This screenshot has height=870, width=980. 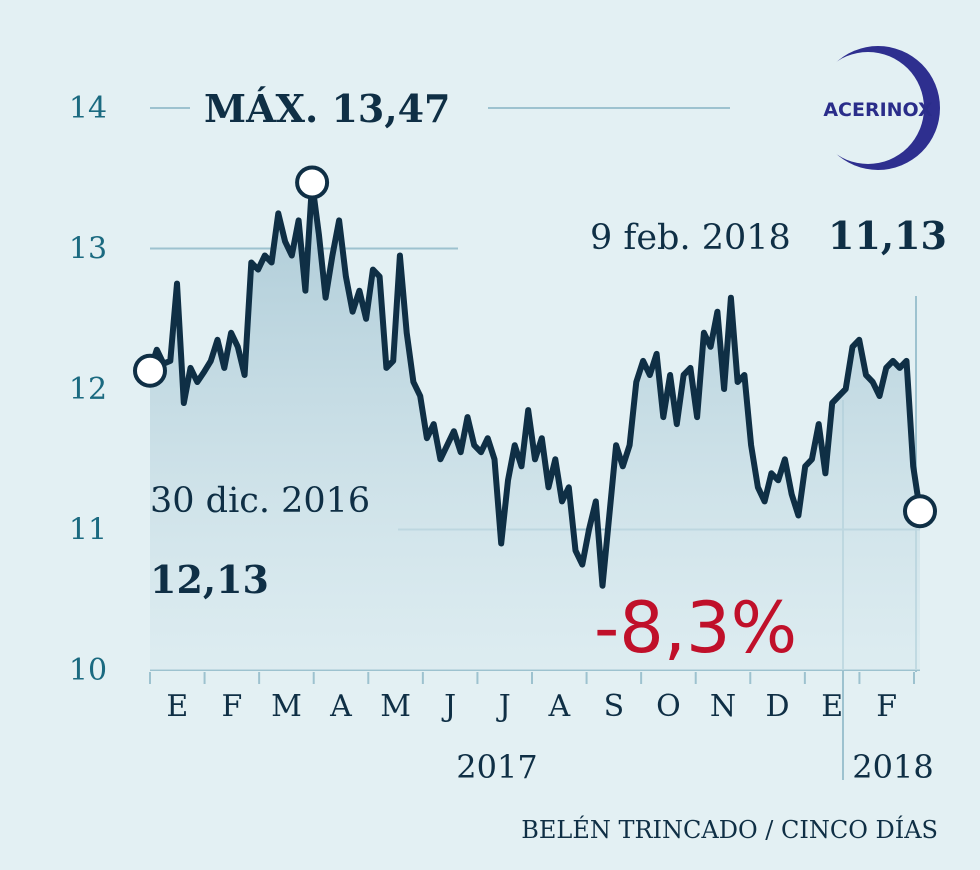 What do you see at coordinates (668, 706) in the screenshot?
I see `month-label-9: O` at bounding box center [668, 706].